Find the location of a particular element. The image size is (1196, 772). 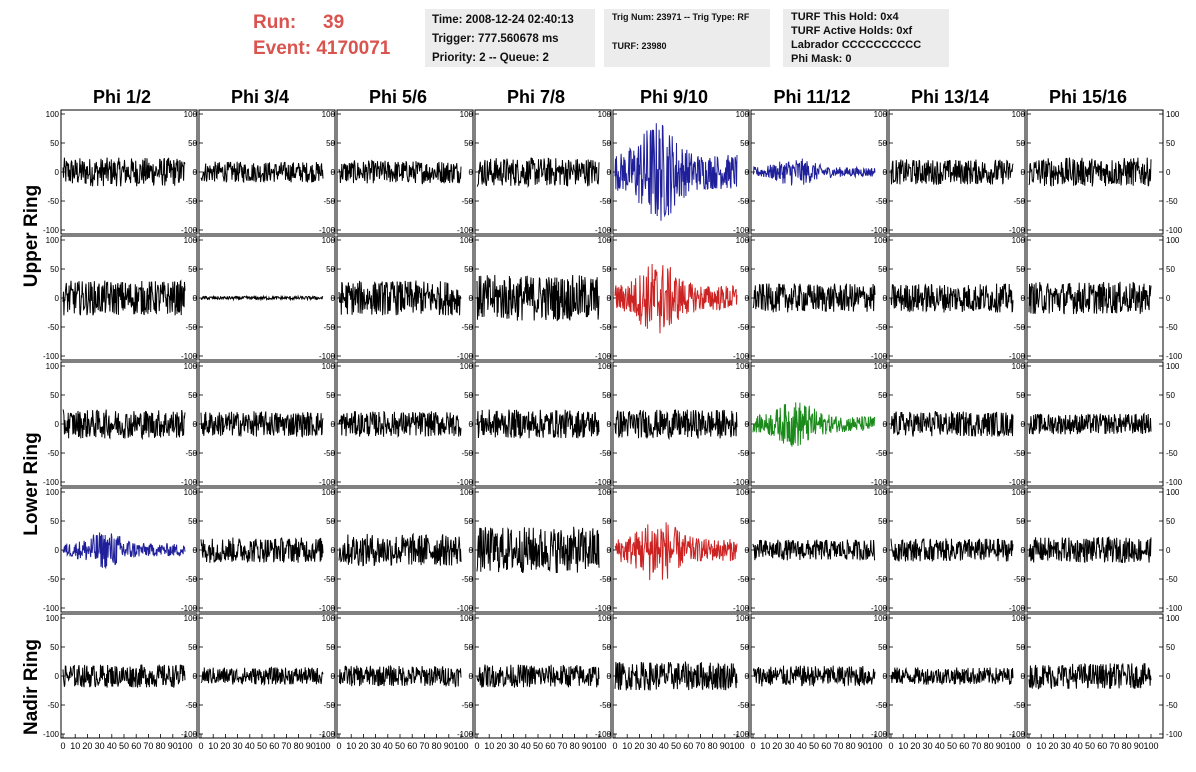

turf-text: TURF: 23980 is located at coordinates (639, 46).